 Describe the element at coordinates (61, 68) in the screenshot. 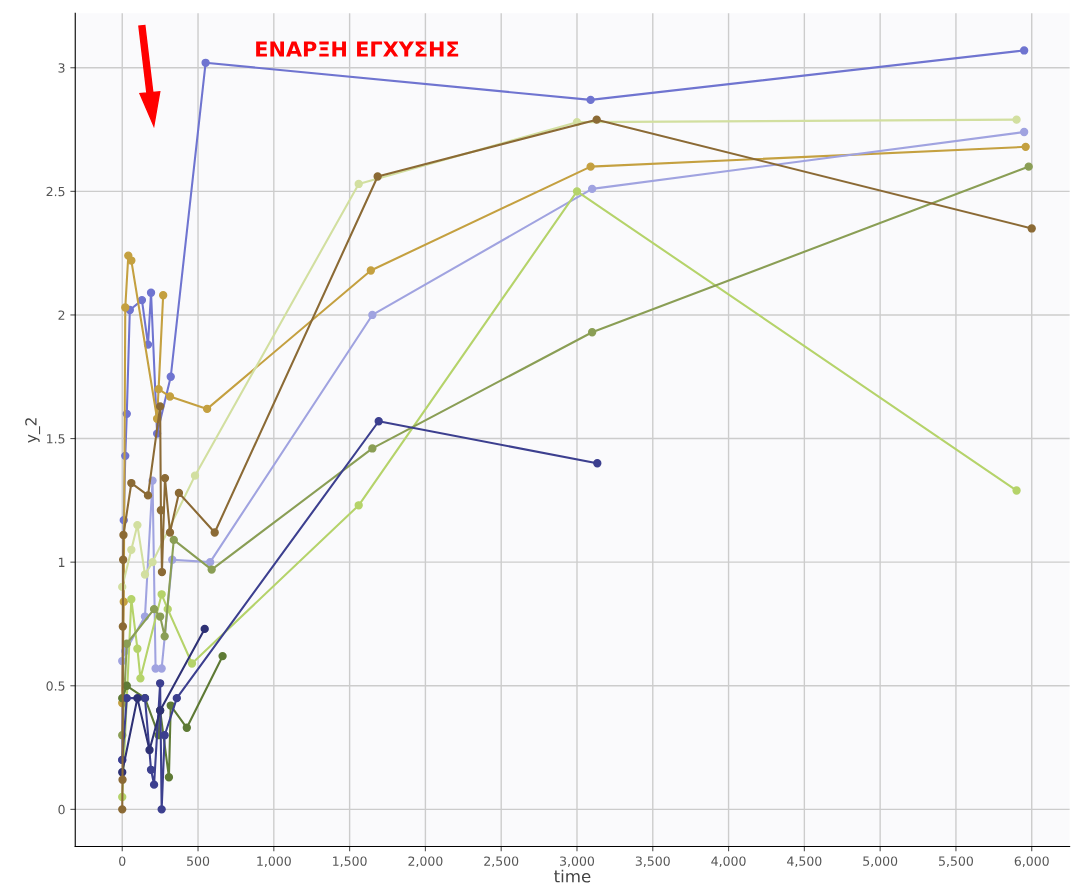

I see `y-tick-label: 3` at that location.